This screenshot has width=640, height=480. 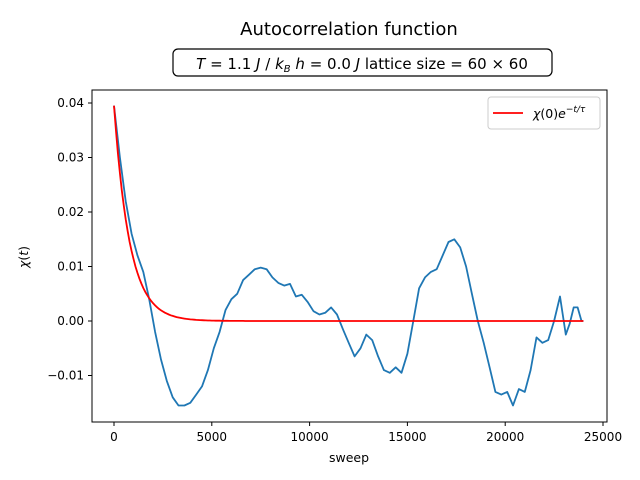 What do you see at coordinates (114, 437) in the screenshot?
I see `x-tick-label: 0` at bounding box center [114, 437].